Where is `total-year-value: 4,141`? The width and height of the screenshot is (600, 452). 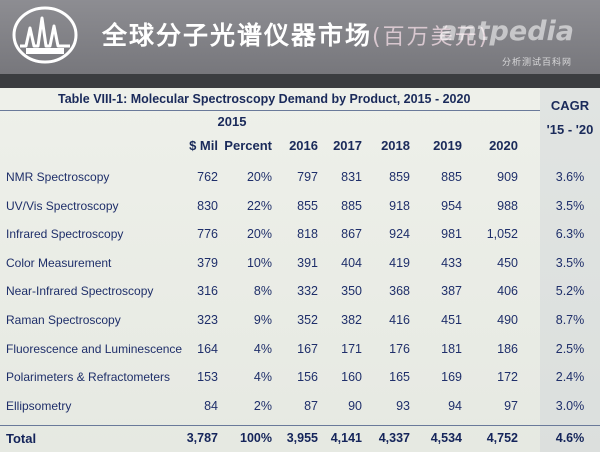 total-year-value: 4,141 is located at coordinates (346, 438).